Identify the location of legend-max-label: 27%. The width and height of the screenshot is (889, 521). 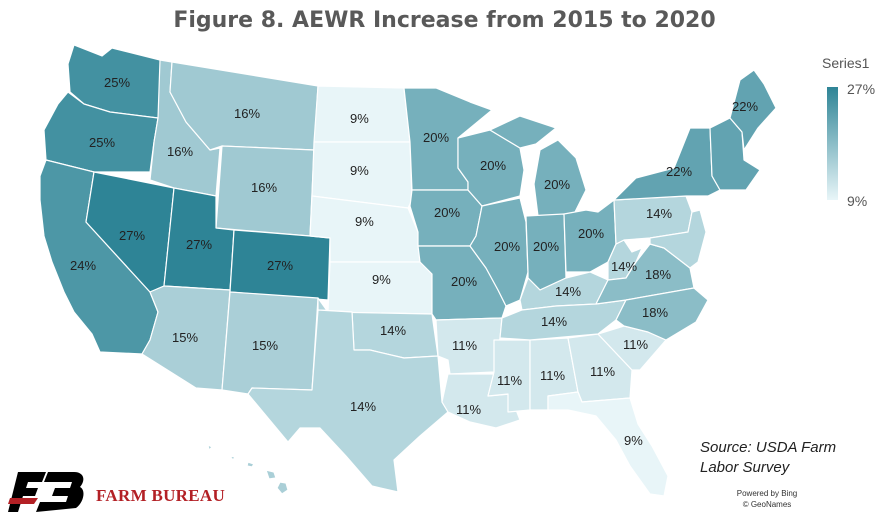
(861, 89).